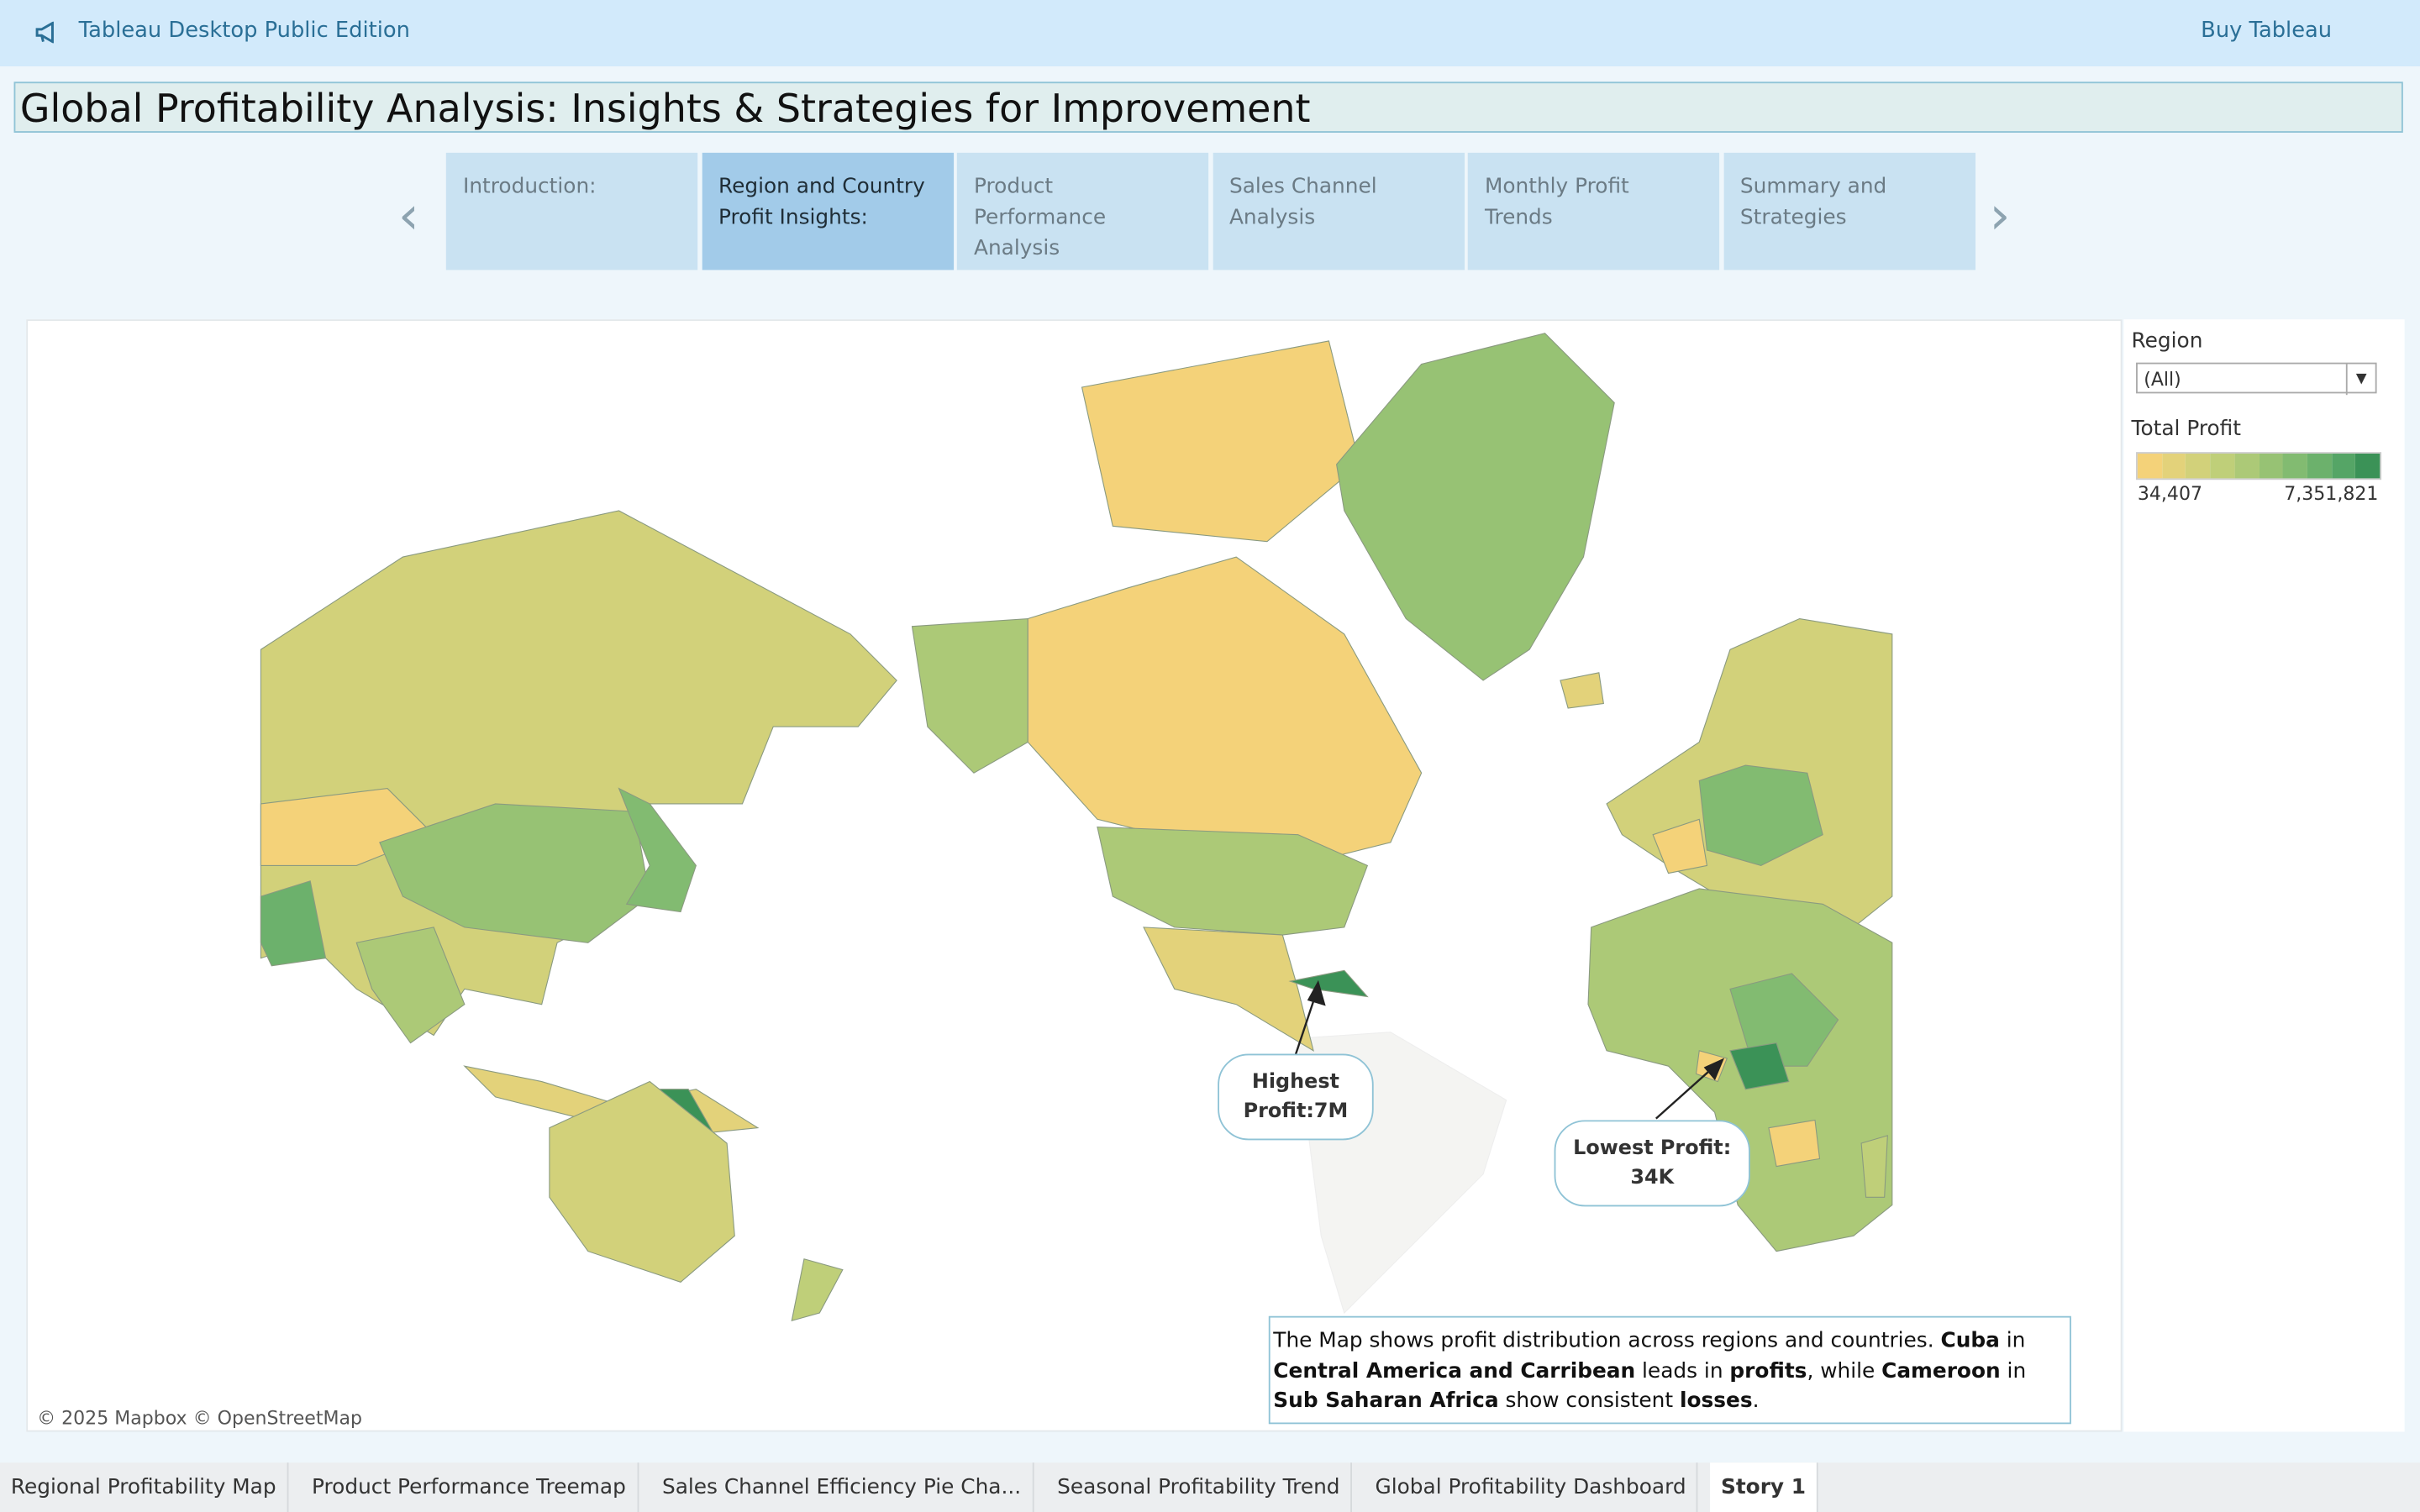  Describe the element at coordinates (1295, 1082) in the screenshot. I see `annotation-line: Highest` at that location.